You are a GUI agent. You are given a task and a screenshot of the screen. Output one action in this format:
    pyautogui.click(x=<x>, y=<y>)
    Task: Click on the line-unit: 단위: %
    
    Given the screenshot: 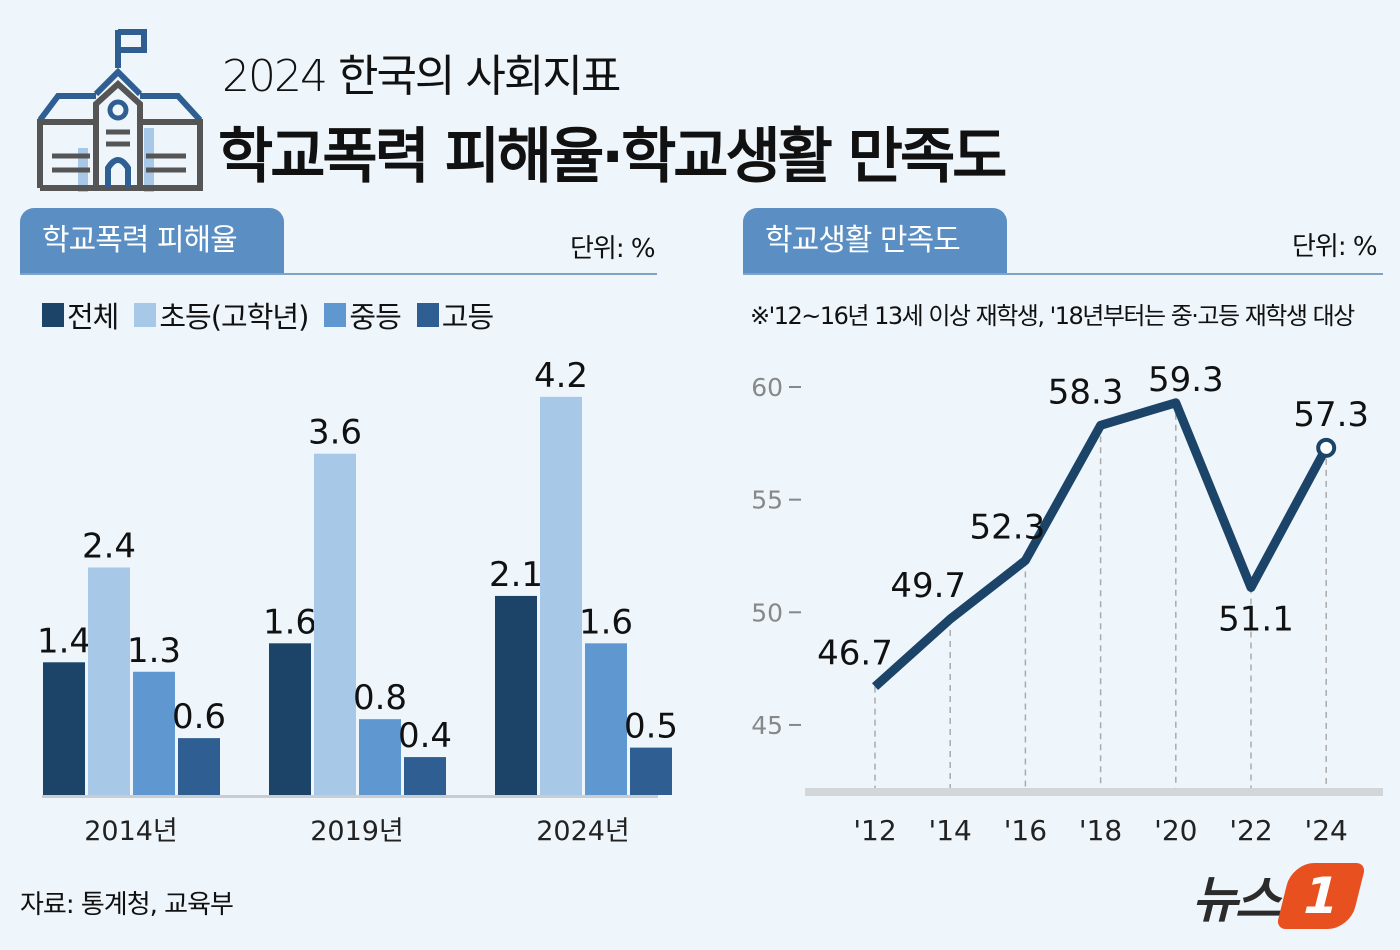 What is the action you would take?
    pyautogui.click(x=1335, y=247)
    